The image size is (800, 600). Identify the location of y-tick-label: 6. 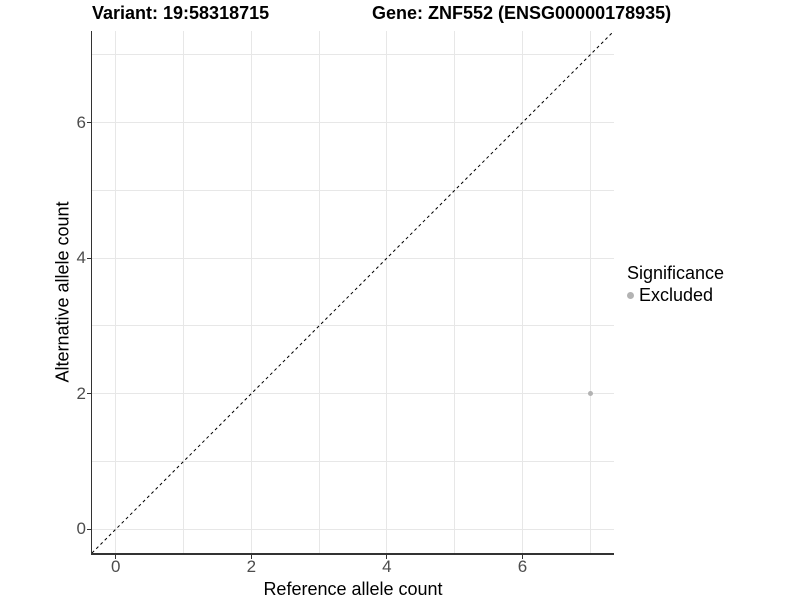
(81, 122).